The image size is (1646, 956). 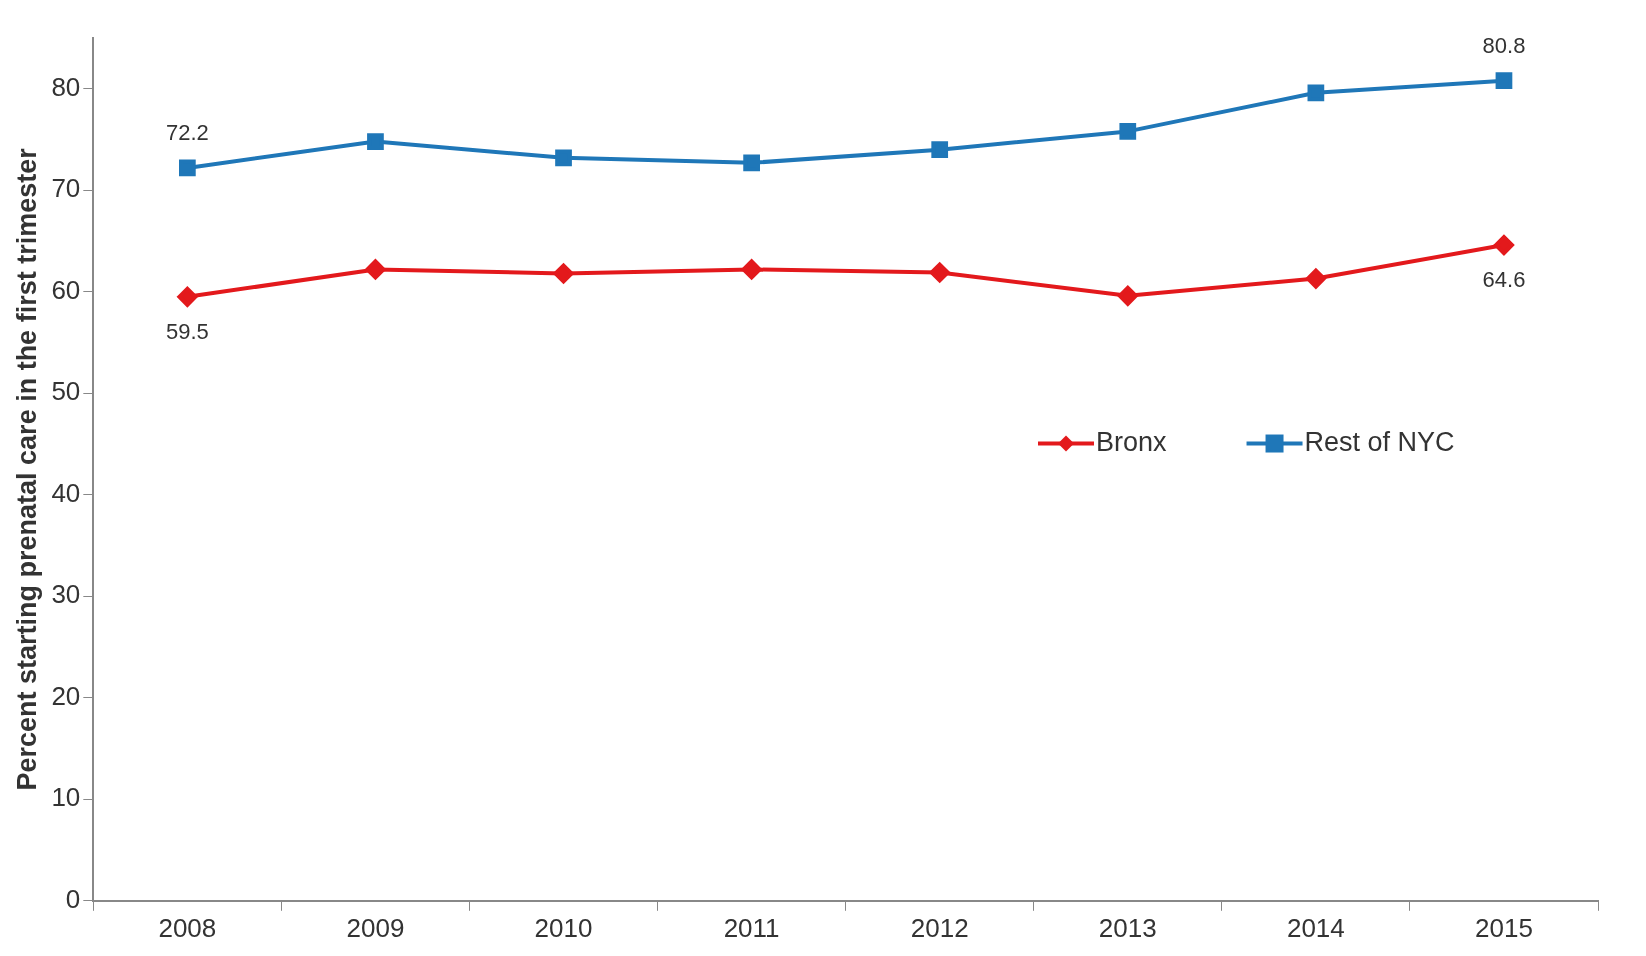 What do you see at coordinates (1504, 280) in the screenshot?
I see `data-label: 64.6` at bounding box center [1504, 280].